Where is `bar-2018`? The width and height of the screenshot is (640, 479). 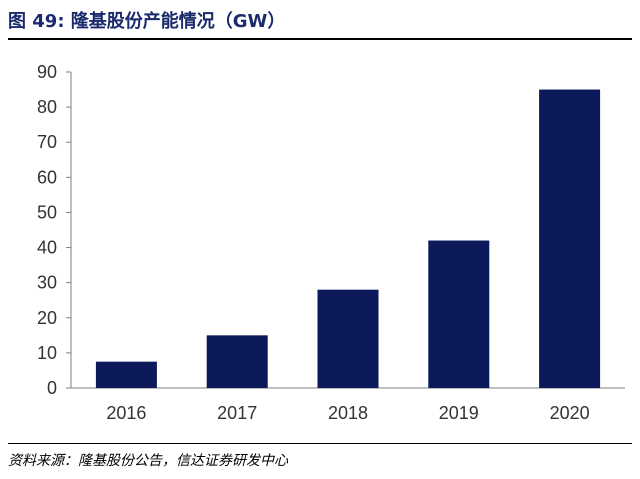
bar-2018 is located at coordinates (348, 338).